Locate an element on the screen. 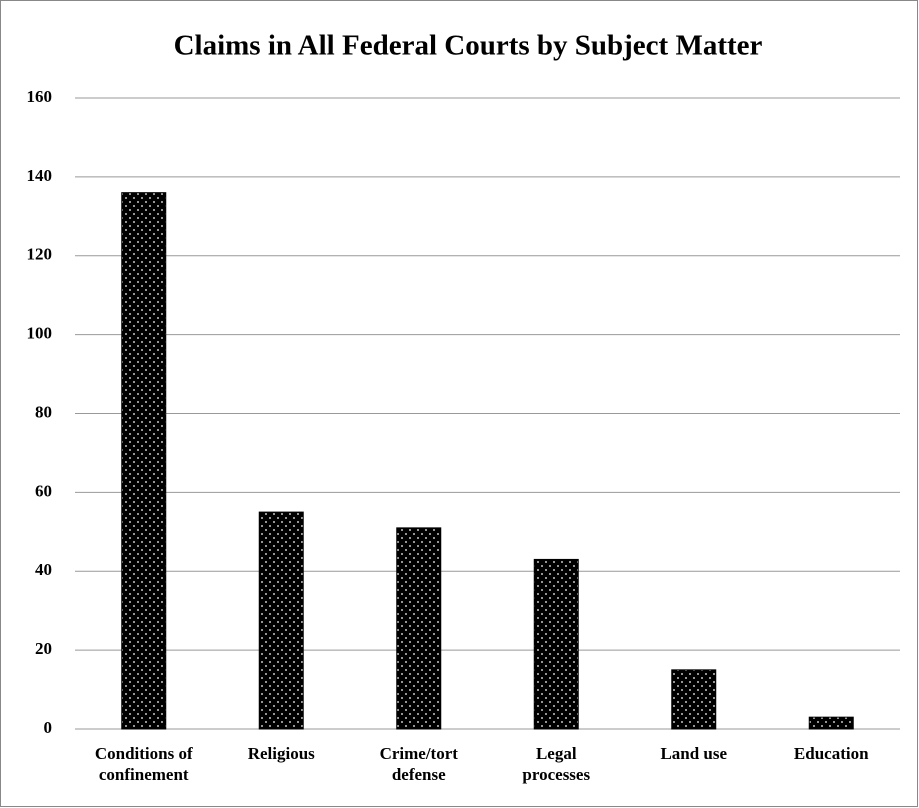  x-tick-label: Religious is located at coordinates (281, 753).